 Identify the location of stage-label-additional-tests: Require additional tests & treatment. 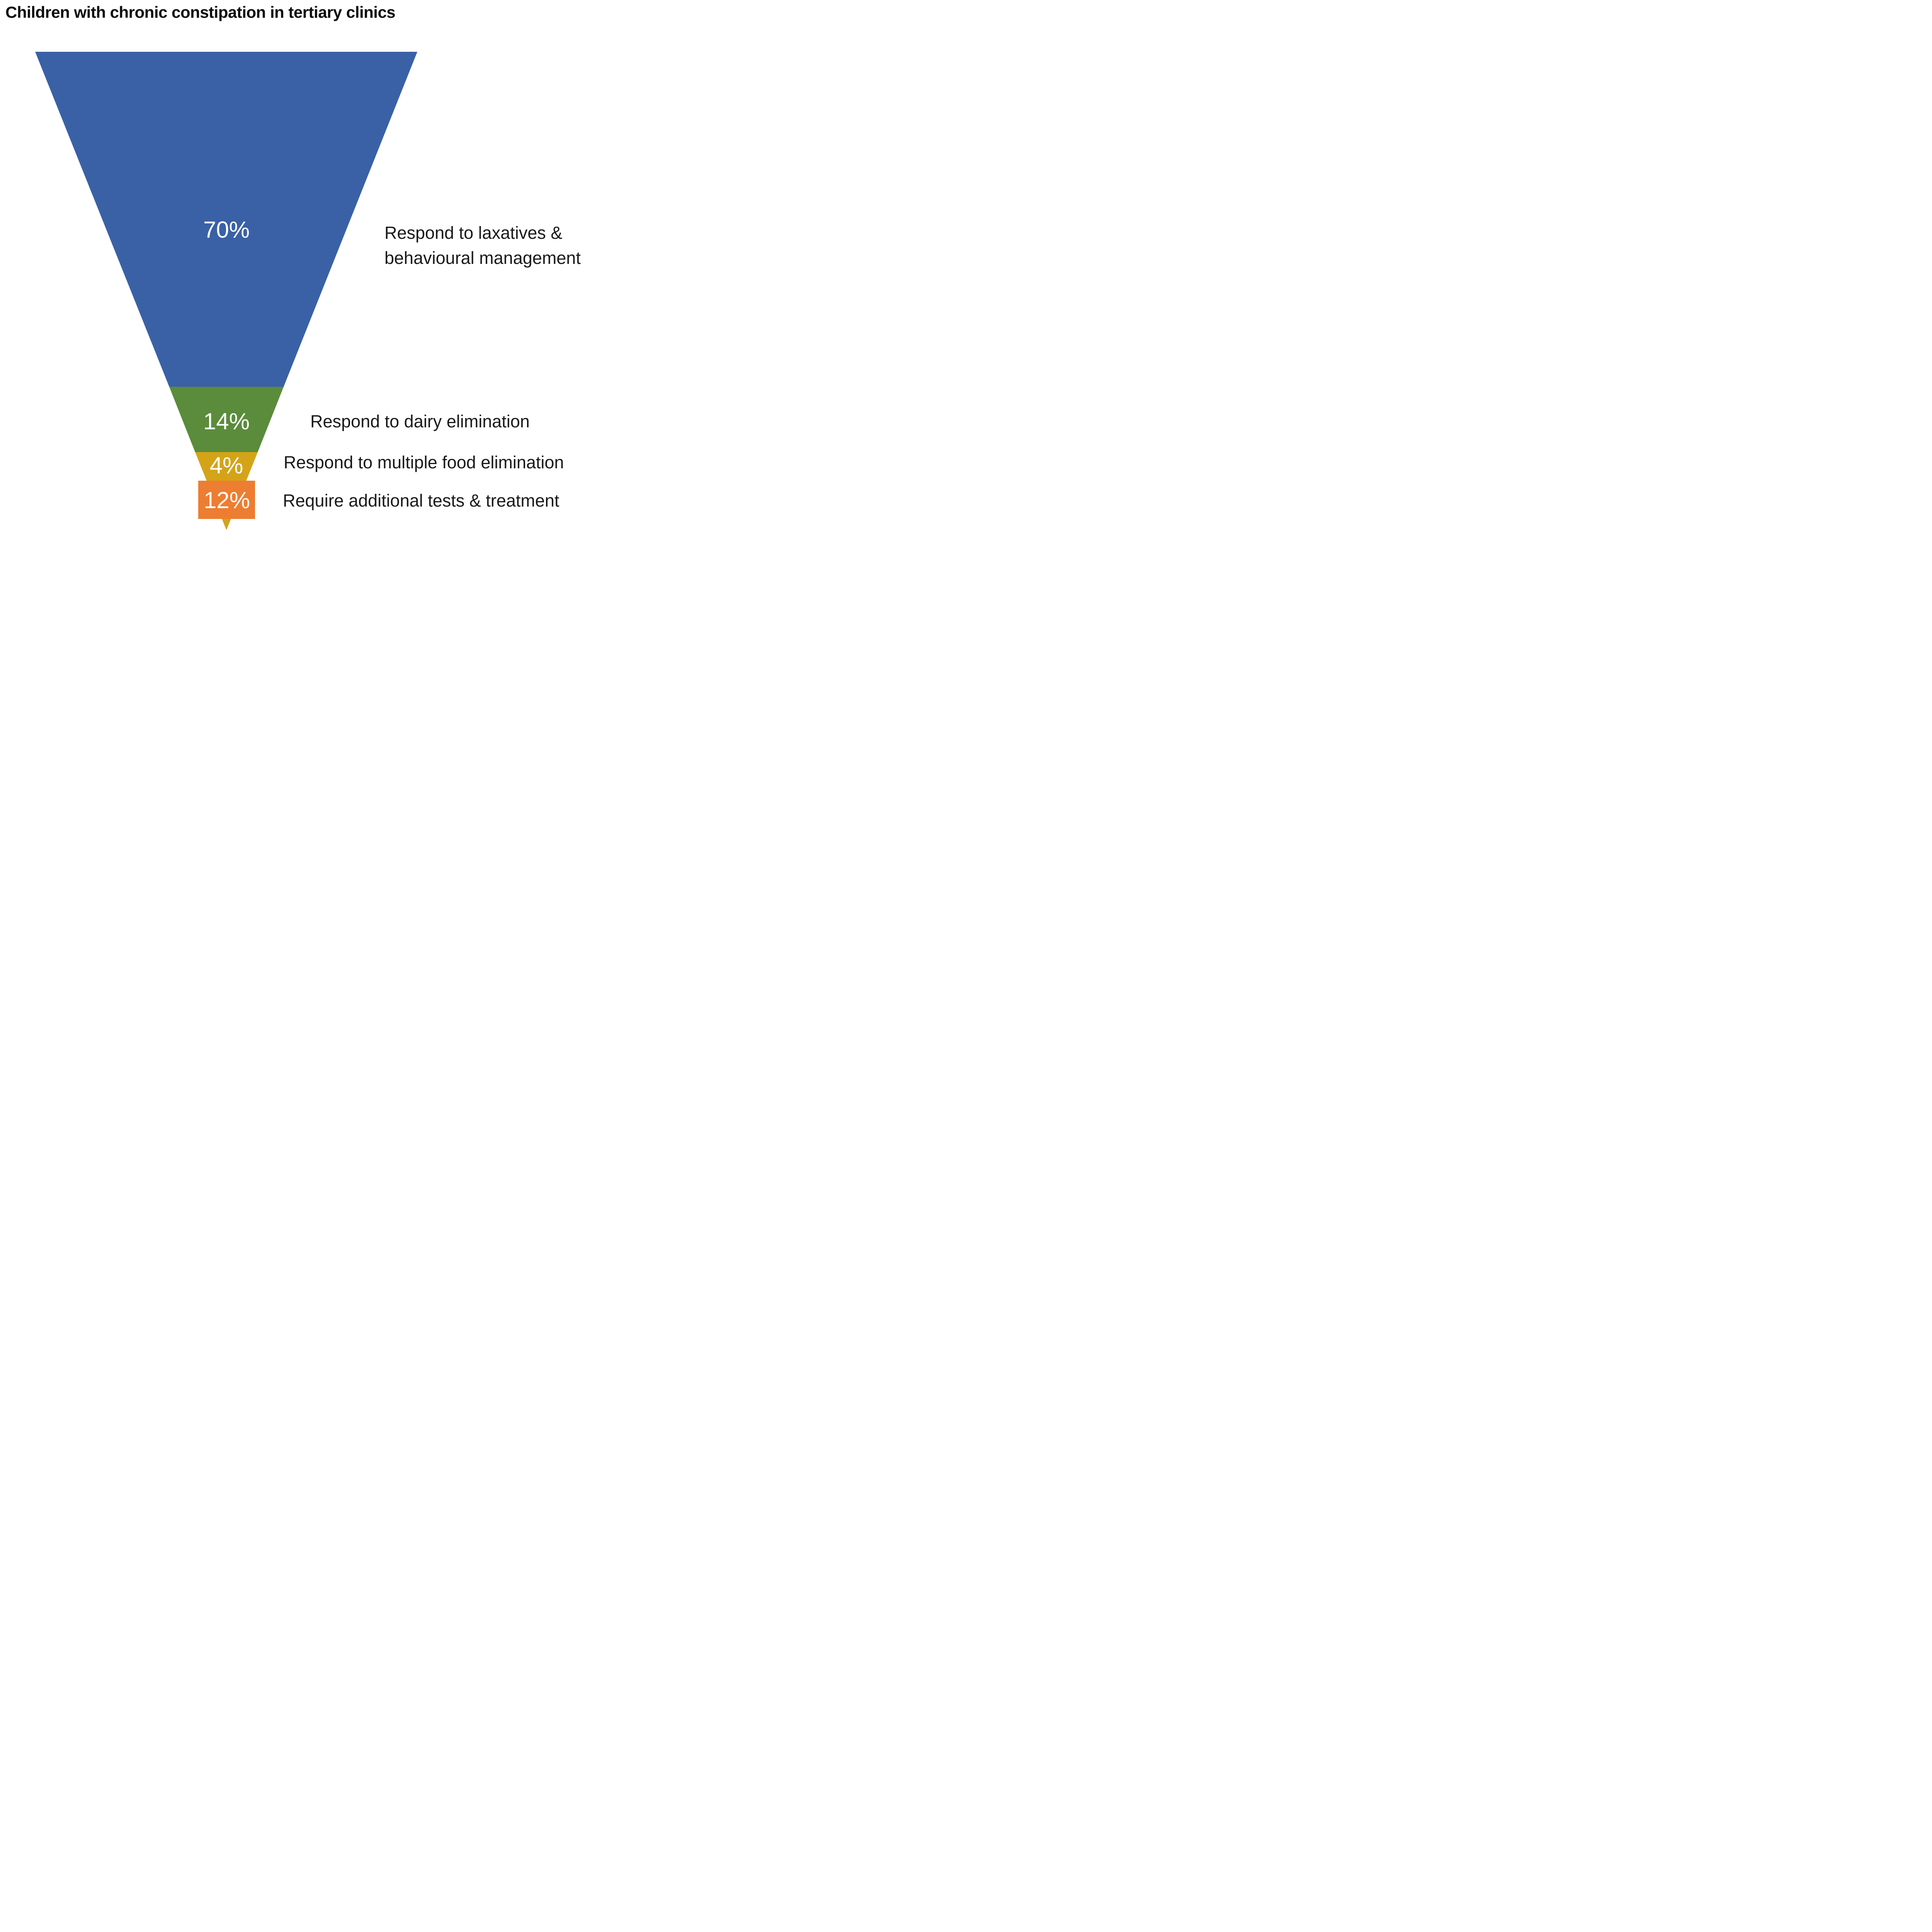
(421, 500).